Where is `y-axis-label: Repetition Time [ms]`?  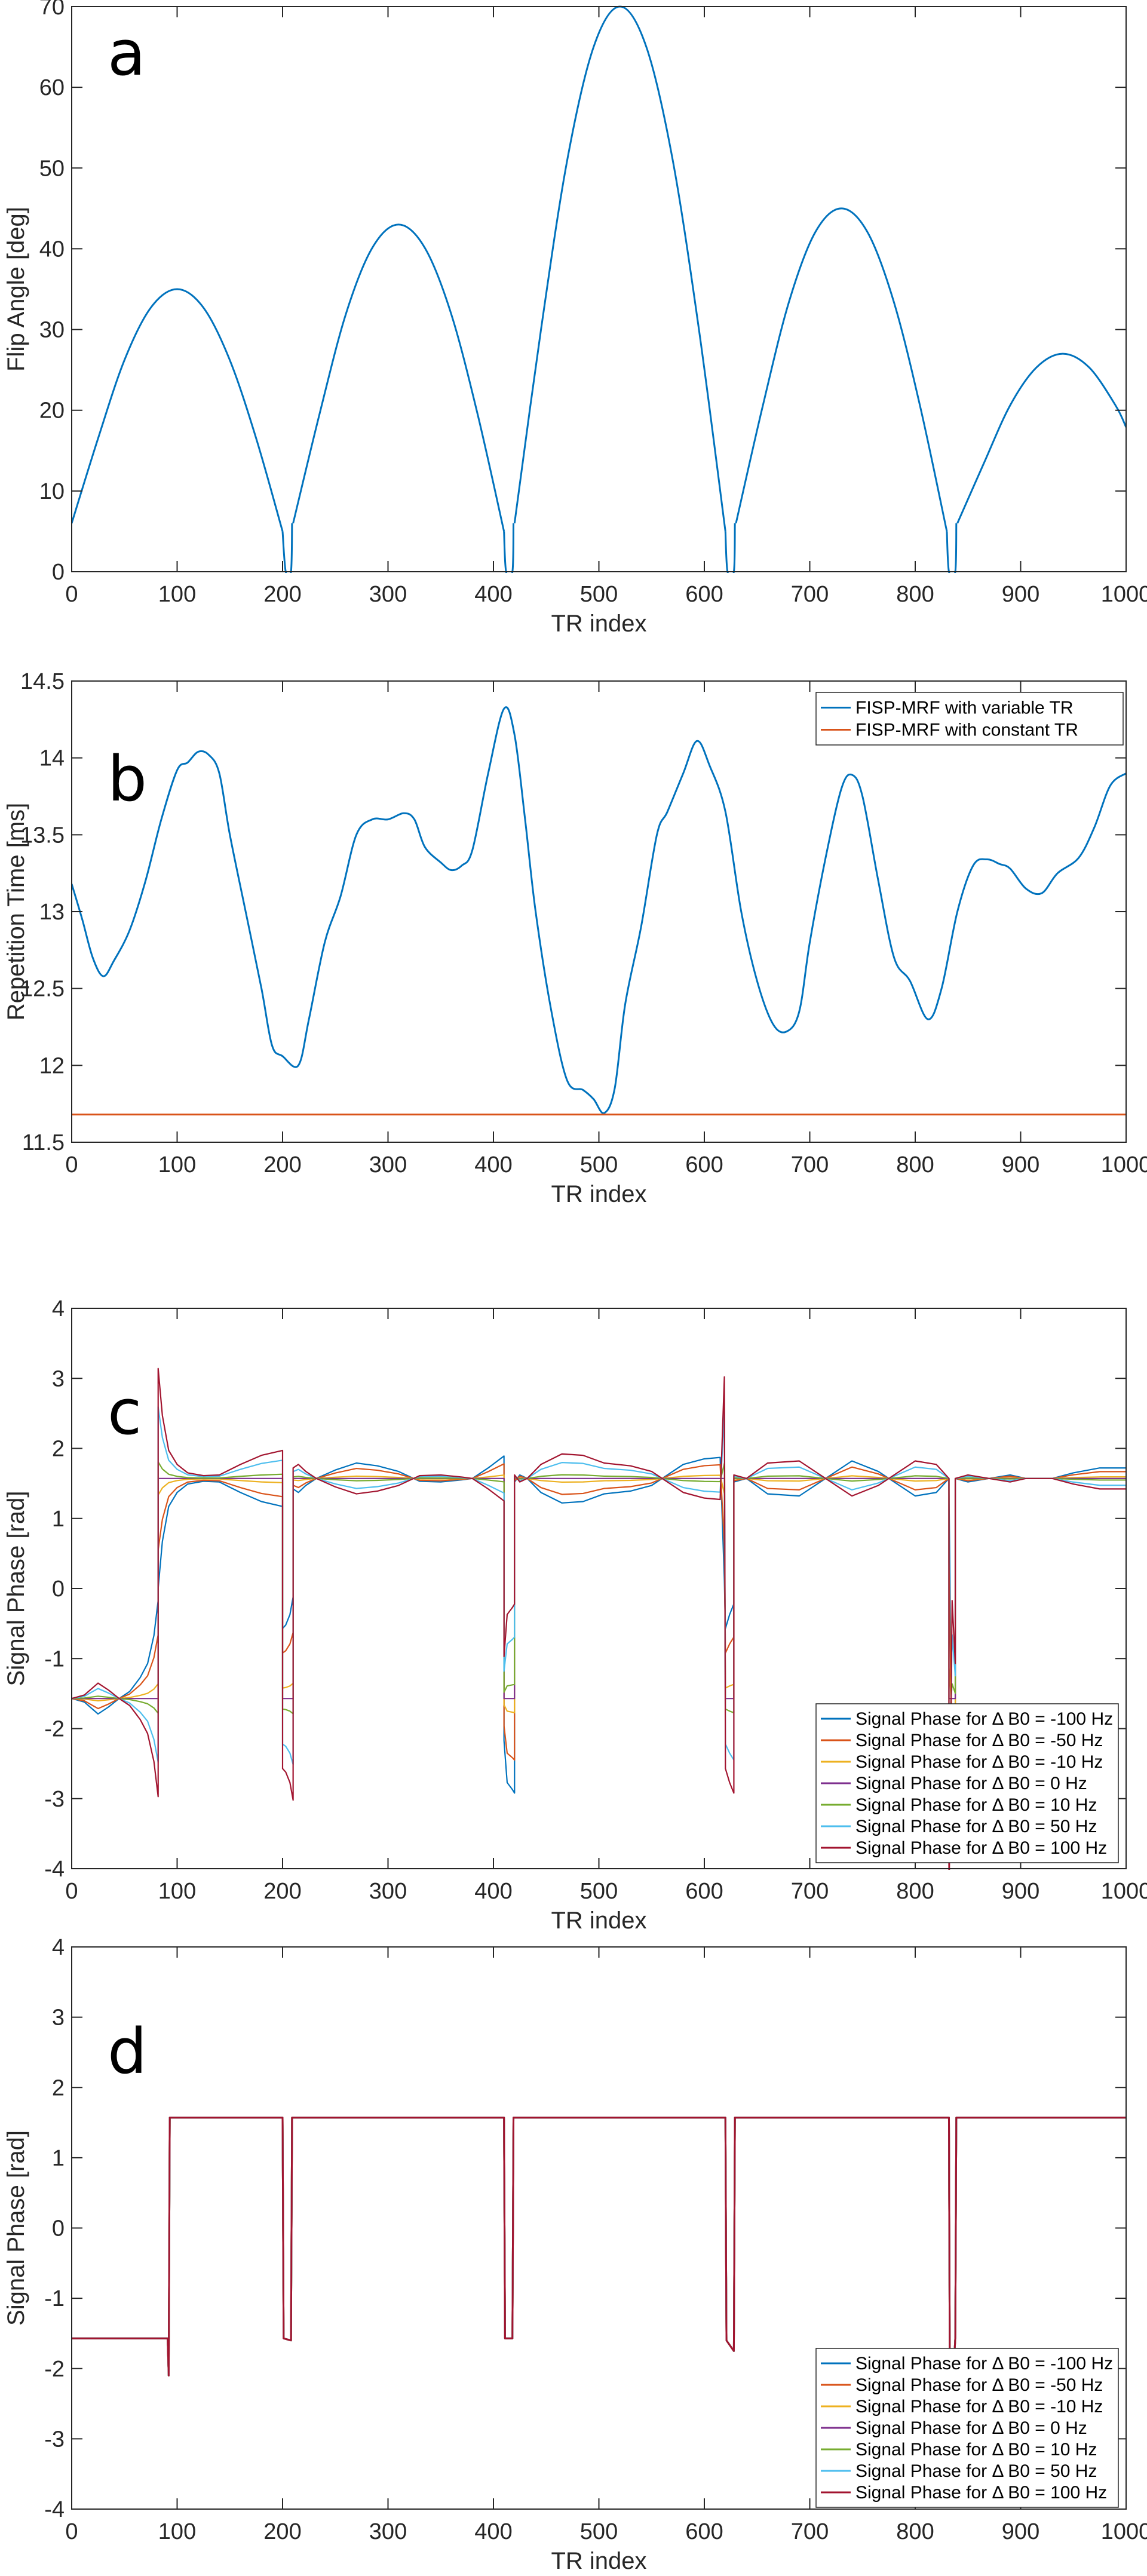
y-axis-label: Repetition Time [ms] is located at coordinates (16, 912).